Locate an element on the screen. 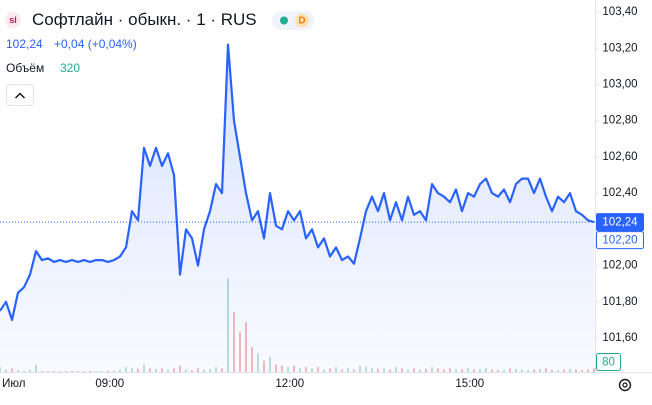  x-tick-label: 15:00 is located at coordinates (469, 384).